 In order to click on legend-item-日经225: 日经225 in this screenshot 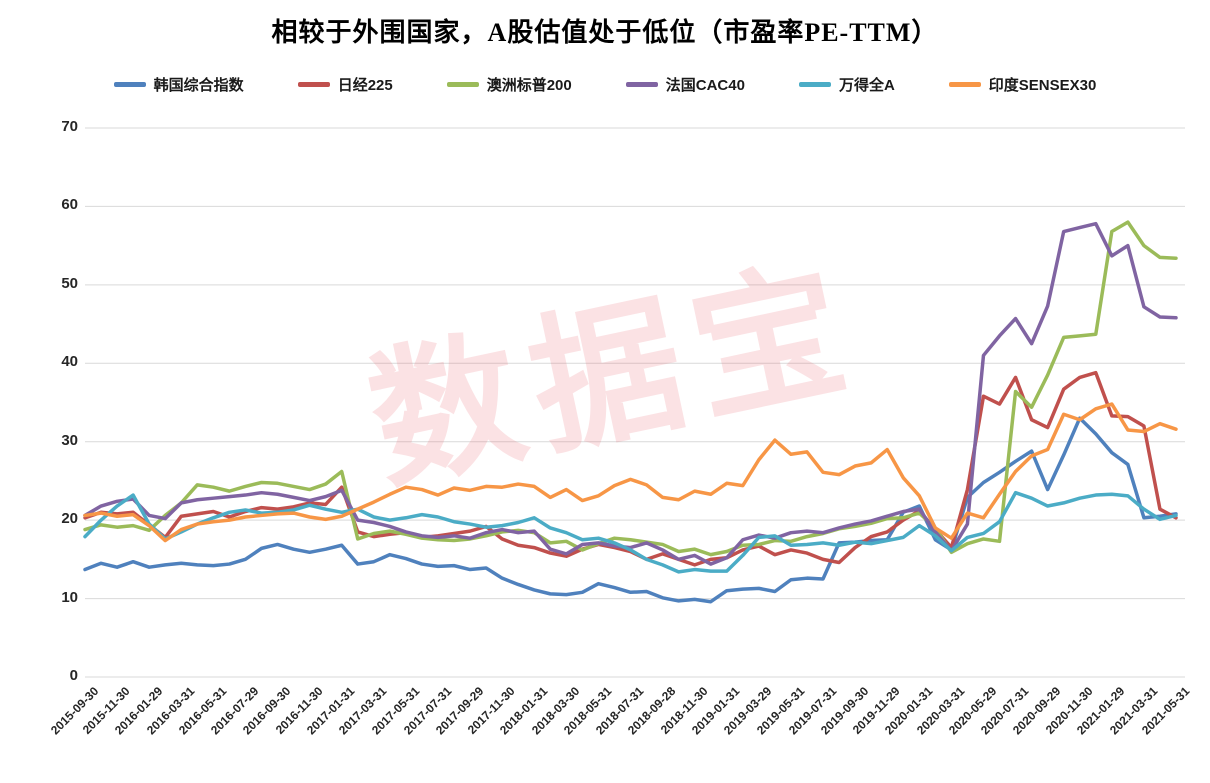, I will do `click(345, 84)`.